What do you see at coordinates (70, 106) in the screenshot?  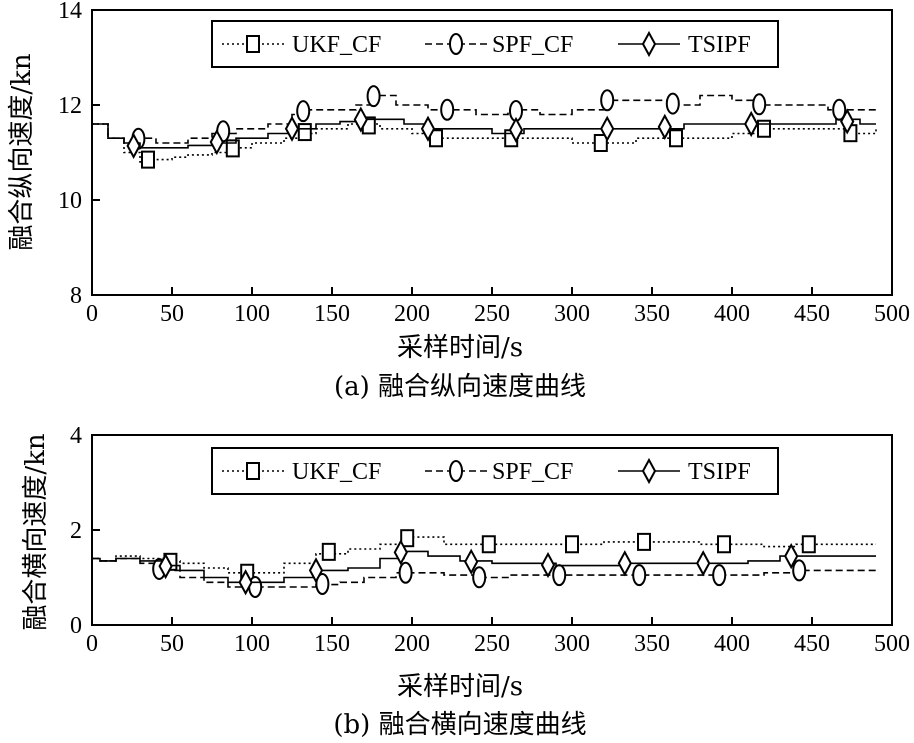 I see `y-tick-label: 12` at bounding box center [70, 106].